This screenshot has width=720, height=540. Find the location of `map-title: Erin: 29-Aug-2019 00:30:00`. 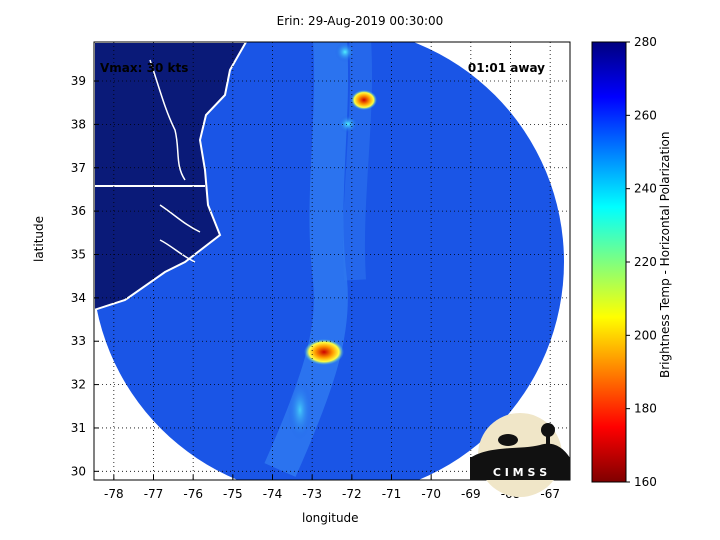

map-title: Erin: 29-Aug-2019 00:30:00 is located at coordinates (360, 21).